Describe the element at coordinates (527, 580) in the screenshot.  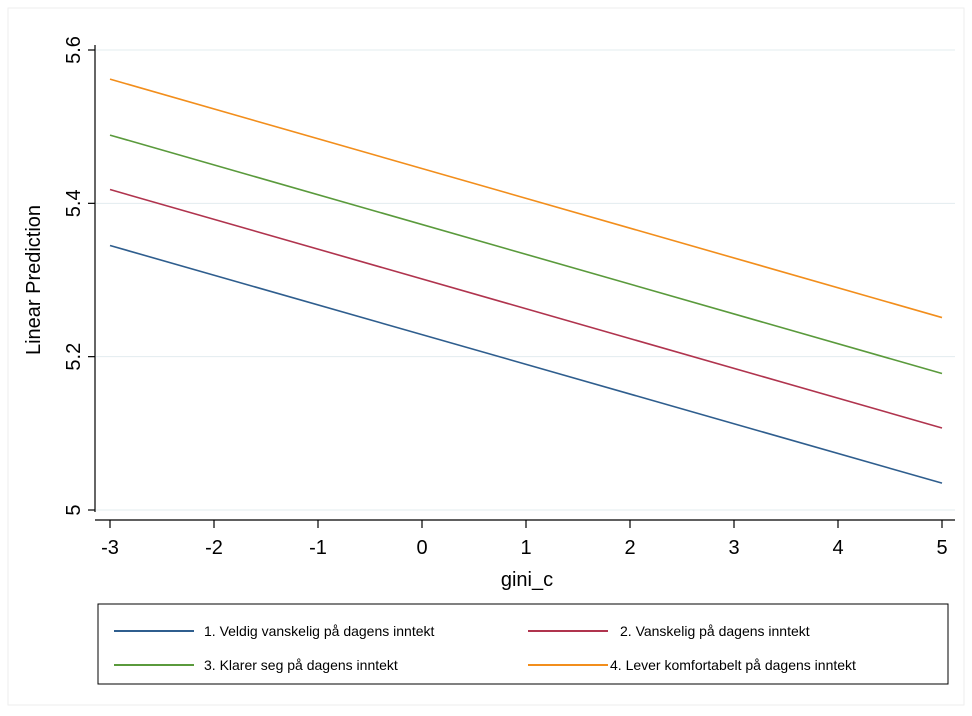
I see `x-axis-title: gini_c` at that location.